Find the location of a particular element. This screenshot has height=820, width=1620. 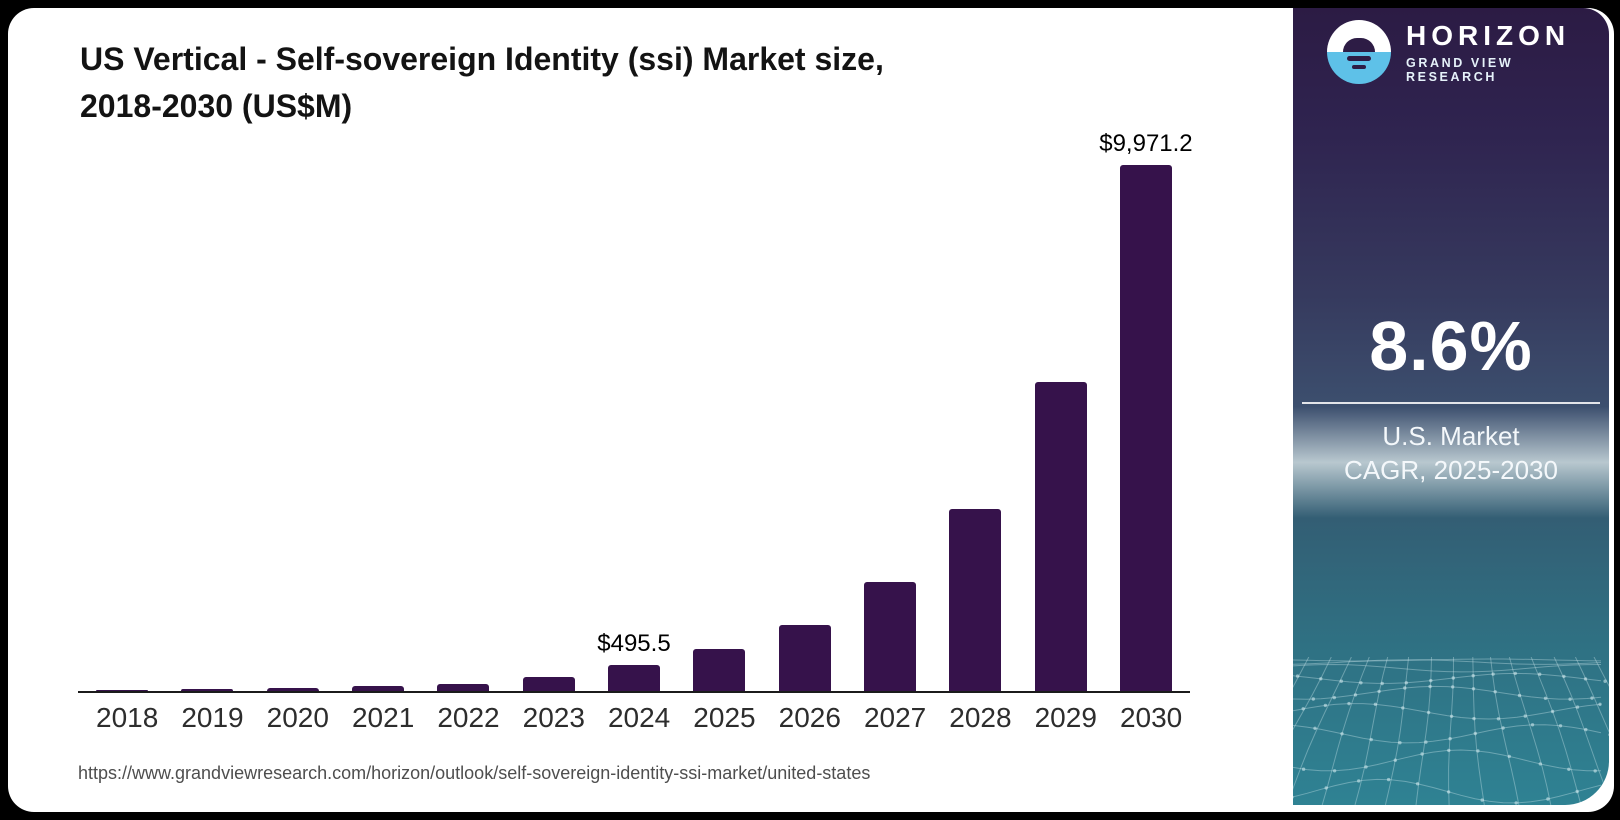

bar-2020 is located at coordinates (292, 689).